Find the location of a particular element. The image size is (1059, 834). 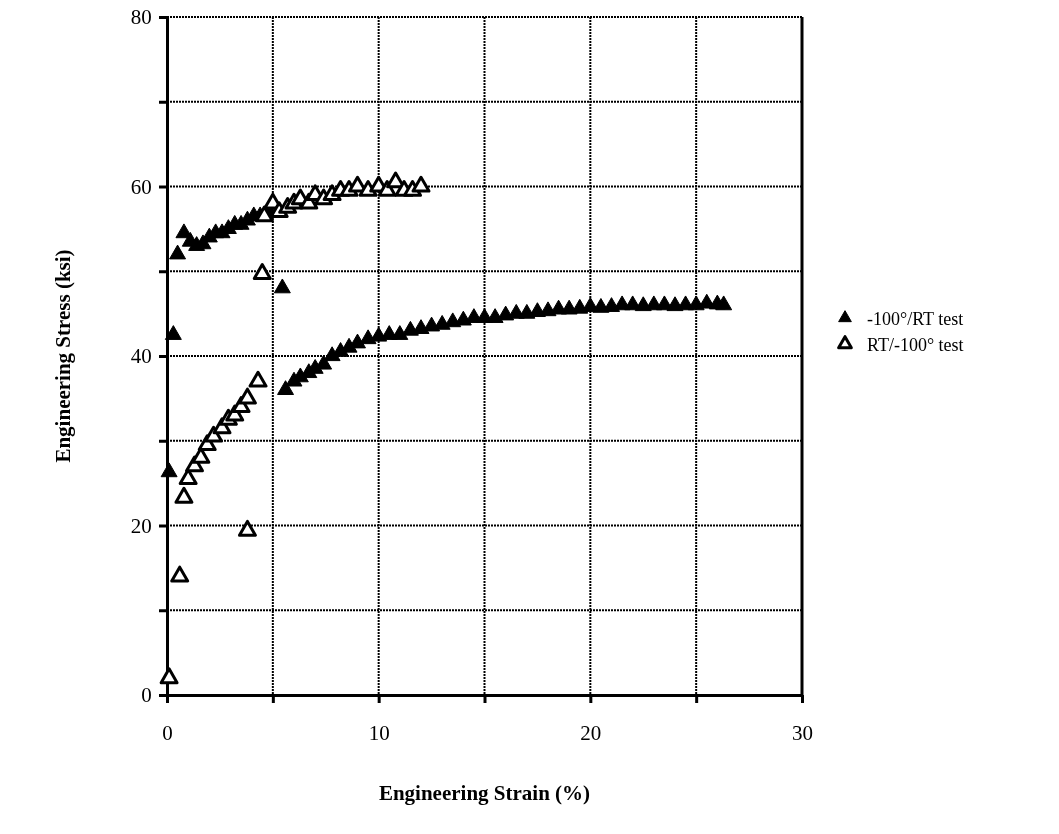

x-tick-label: 20 is located at coordinates (591, 732).